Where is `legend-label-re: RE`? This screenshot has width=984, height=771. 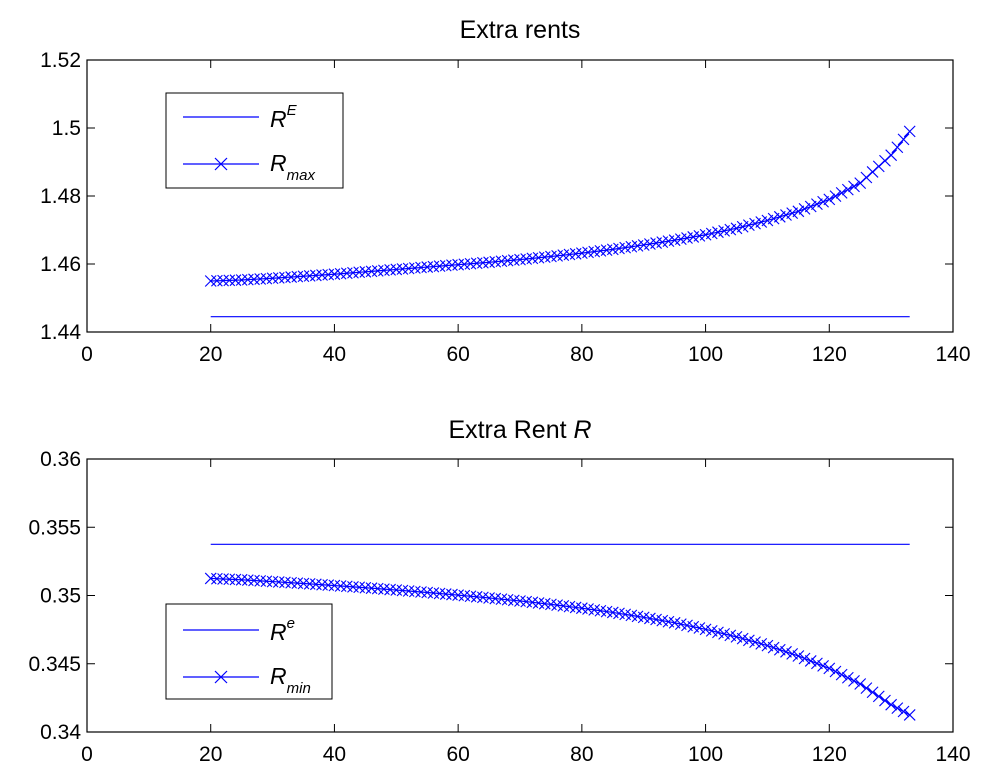
legend-label-re: RE is located at coordinates (284, 117).